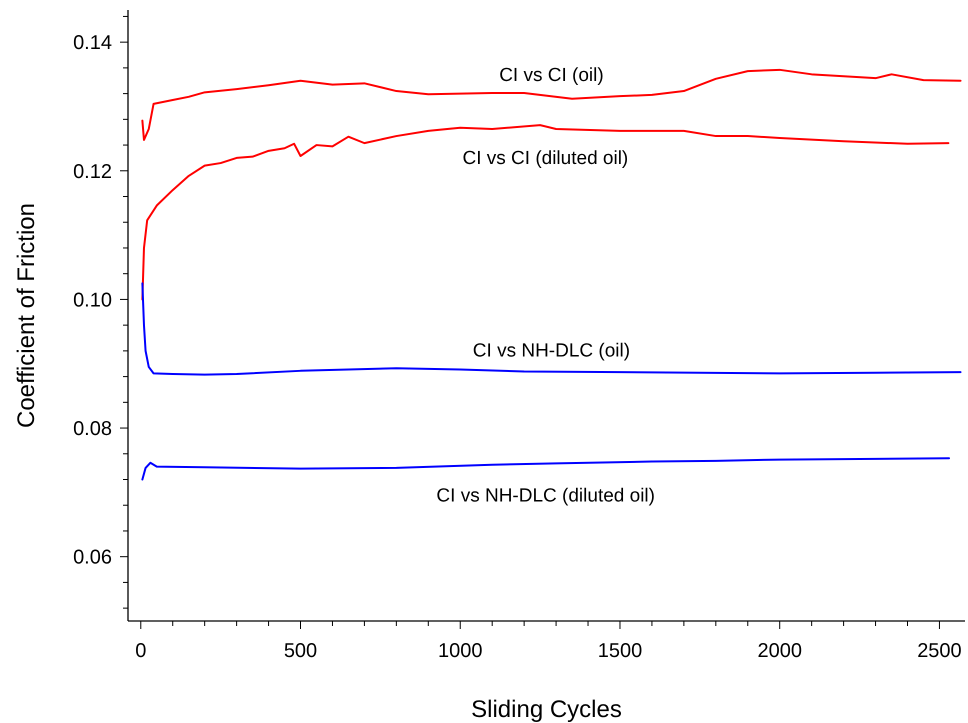 Image resolution: width=968 pixels, height=723 pixels. I want to click on series-label: CI vs NH-DLC (oil), so click(551, 351).